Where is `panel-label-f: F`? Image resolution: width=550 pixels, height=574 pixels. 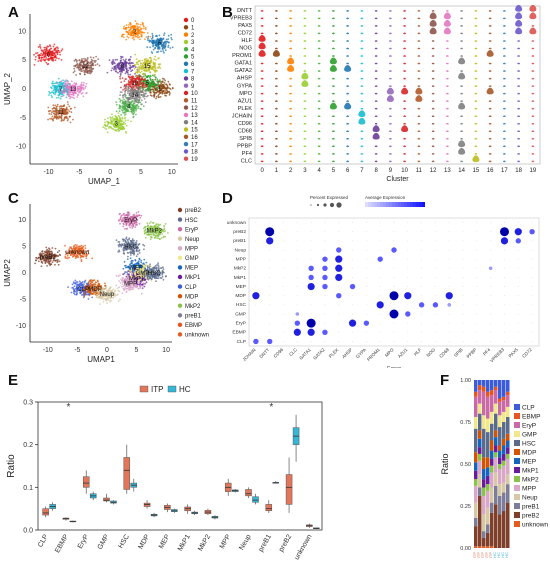 panel-label-f: F is located at coordinates (445, 380).